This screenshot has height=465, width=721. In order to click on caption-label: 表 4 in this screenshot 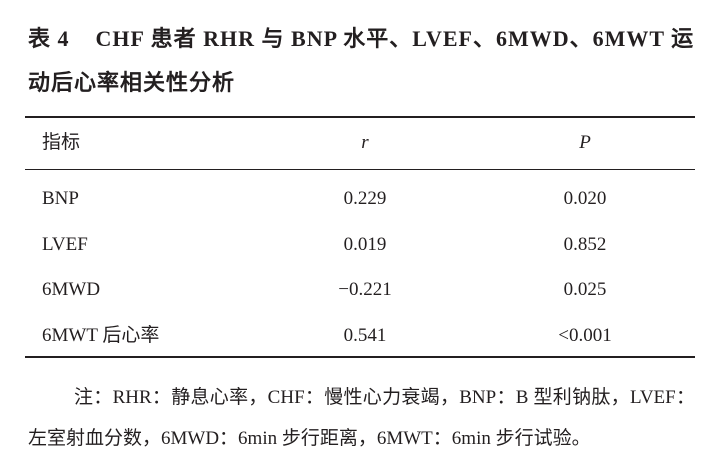, I will do `click(49, 38)`.